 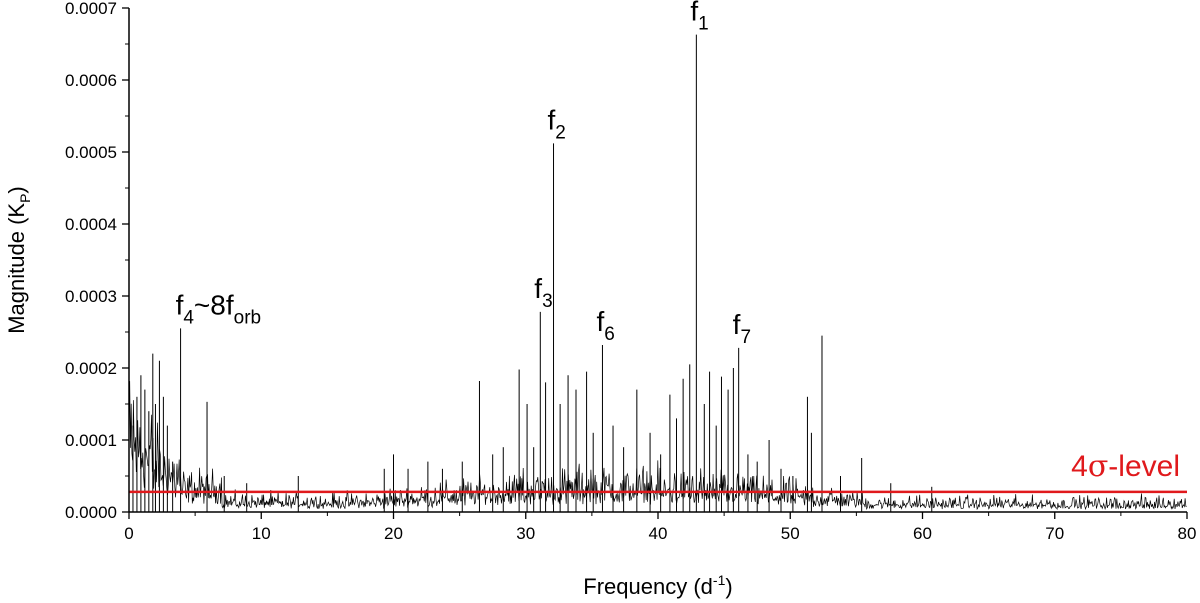 I want to click on x-tick-label: 20, so click(x=393, y=533).